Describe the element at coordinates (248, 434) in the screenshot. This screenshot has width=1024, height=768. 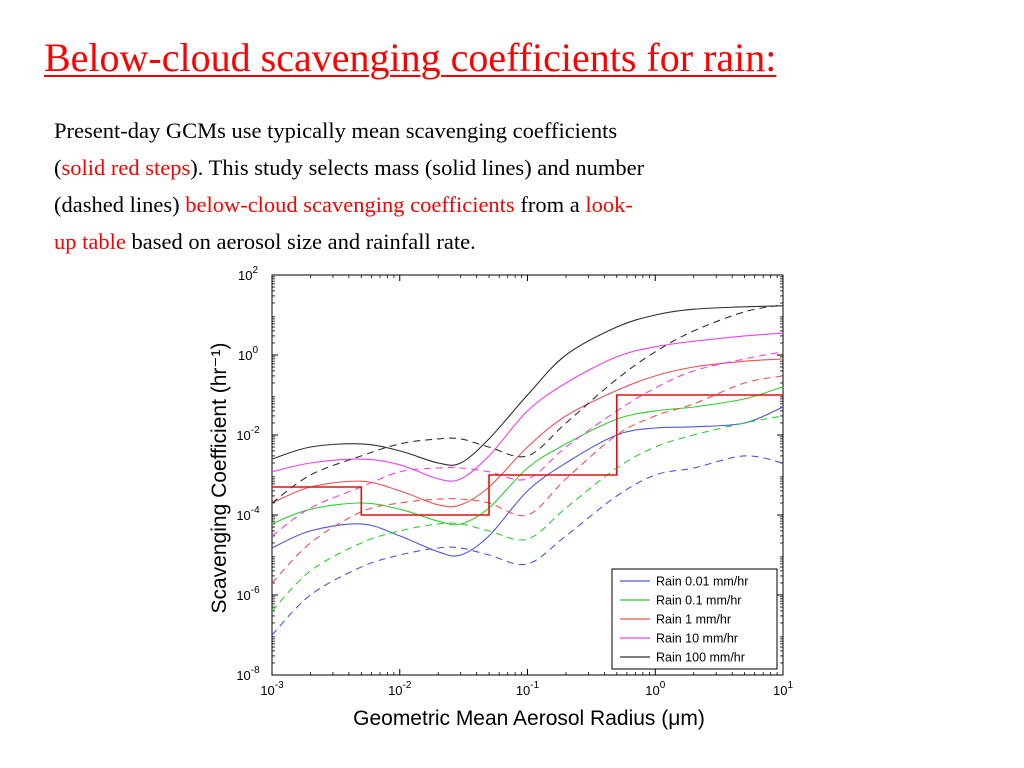
I see `y-tick-label: 10⁻²` at that location.